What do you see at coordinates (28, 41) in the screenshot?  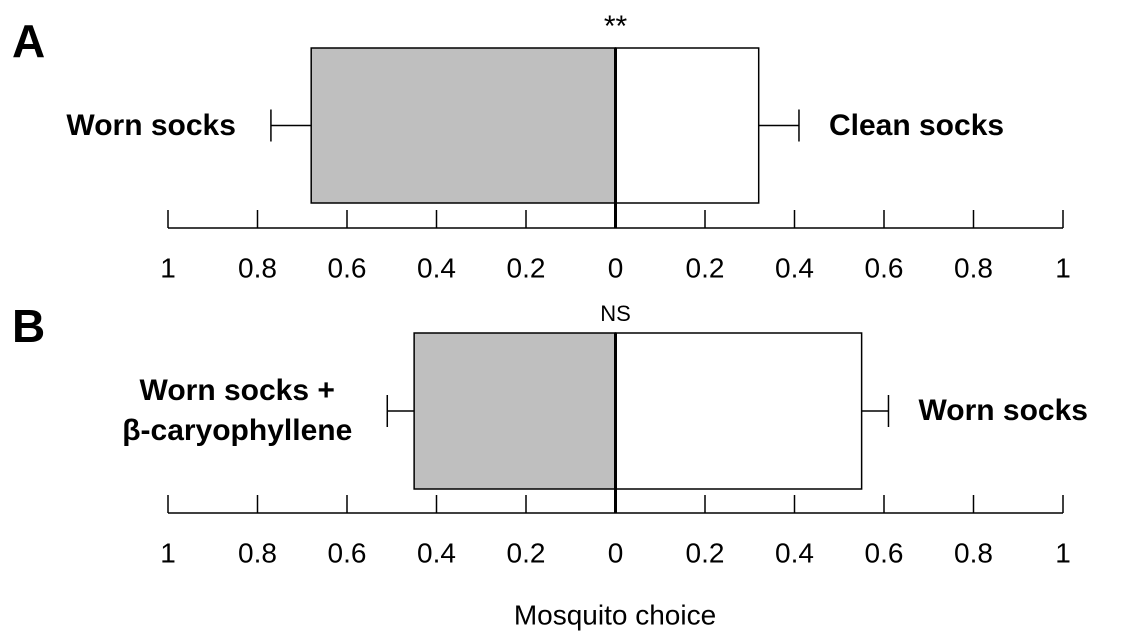 I see `panel-letter: A` at bounding box center [28, 41].